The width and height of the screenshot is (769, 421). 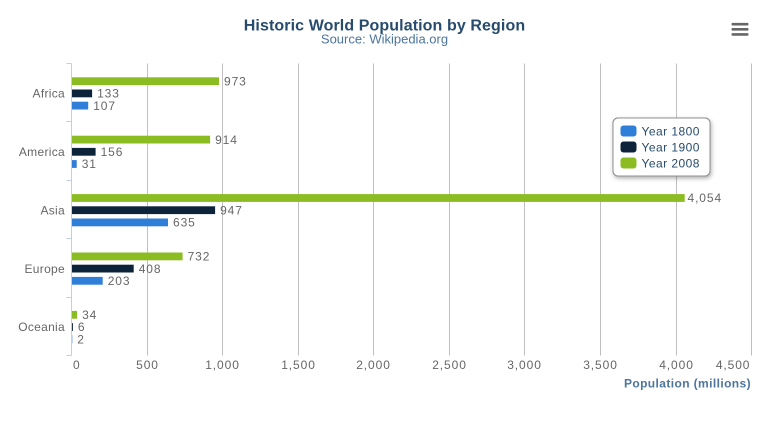 I want to click on svg-text: 2,000, so click(x=373, y=365).